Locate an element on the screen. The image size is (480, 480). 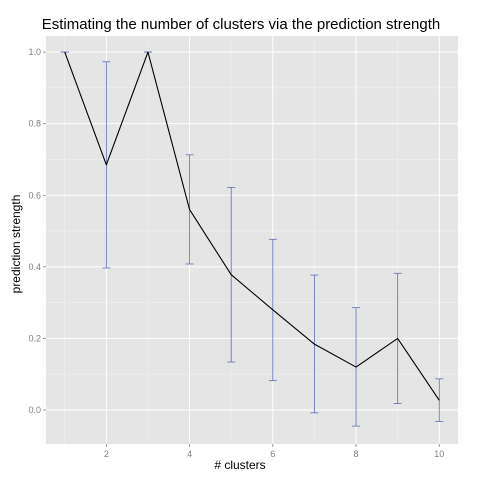
x-axis-title: # clusters is located at coordinates (239, 465).